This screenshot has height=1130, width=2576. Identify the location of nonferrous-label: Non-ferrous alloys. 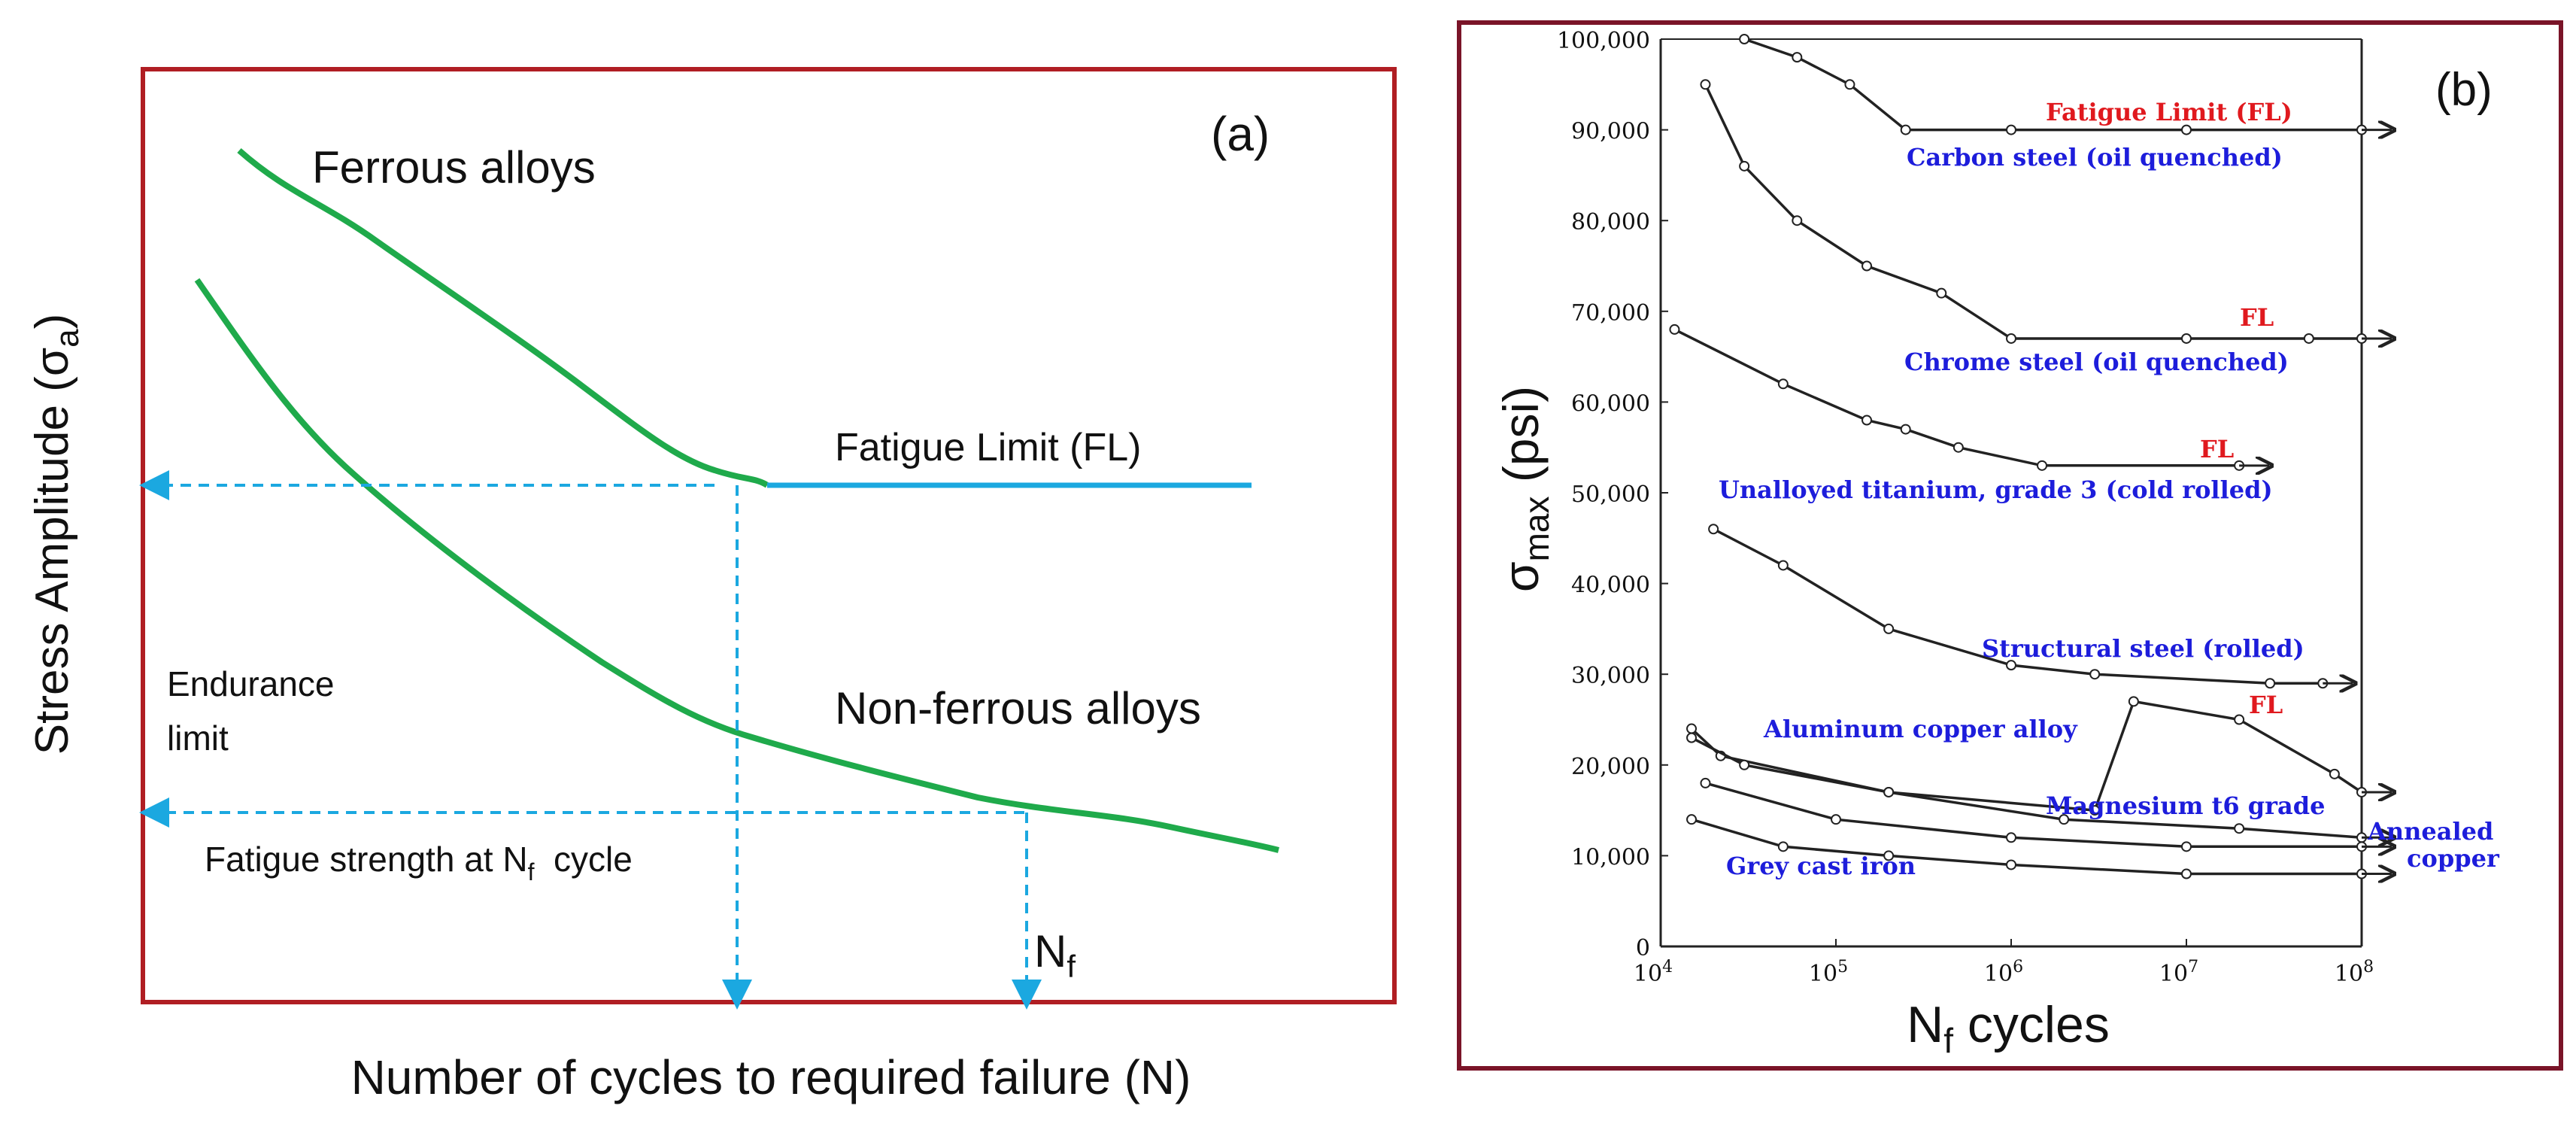
(1018, 709).